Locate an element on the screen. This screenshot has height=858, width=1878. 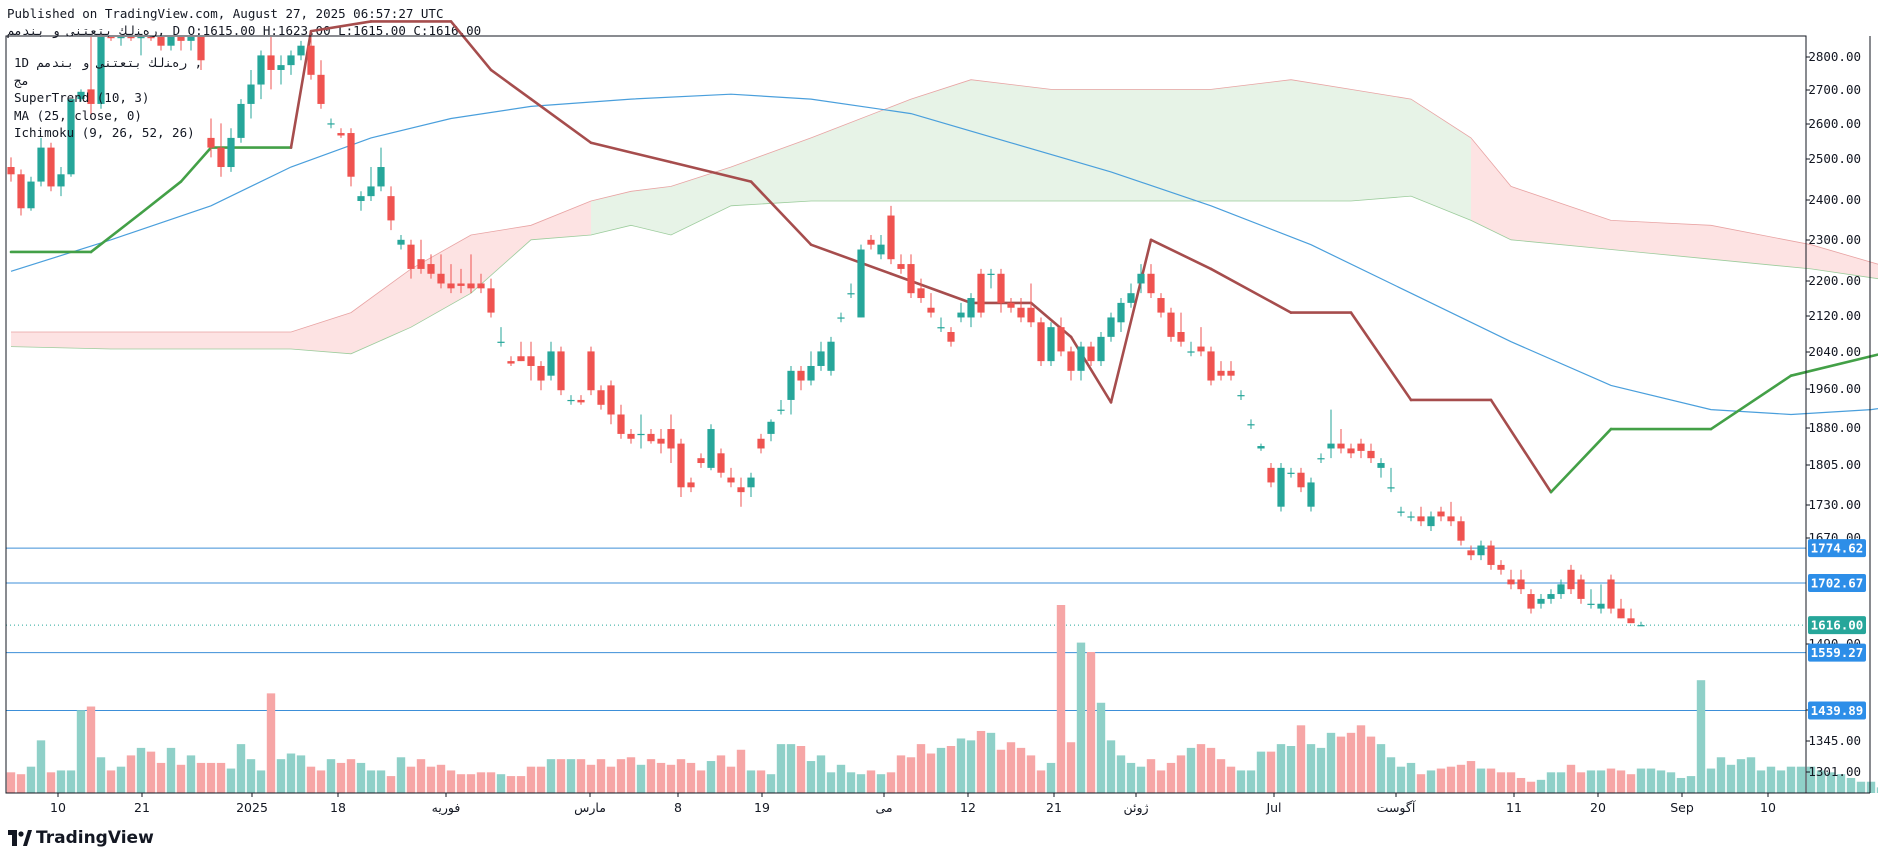
level-badge-bg is located at coordinates (1837, 548).